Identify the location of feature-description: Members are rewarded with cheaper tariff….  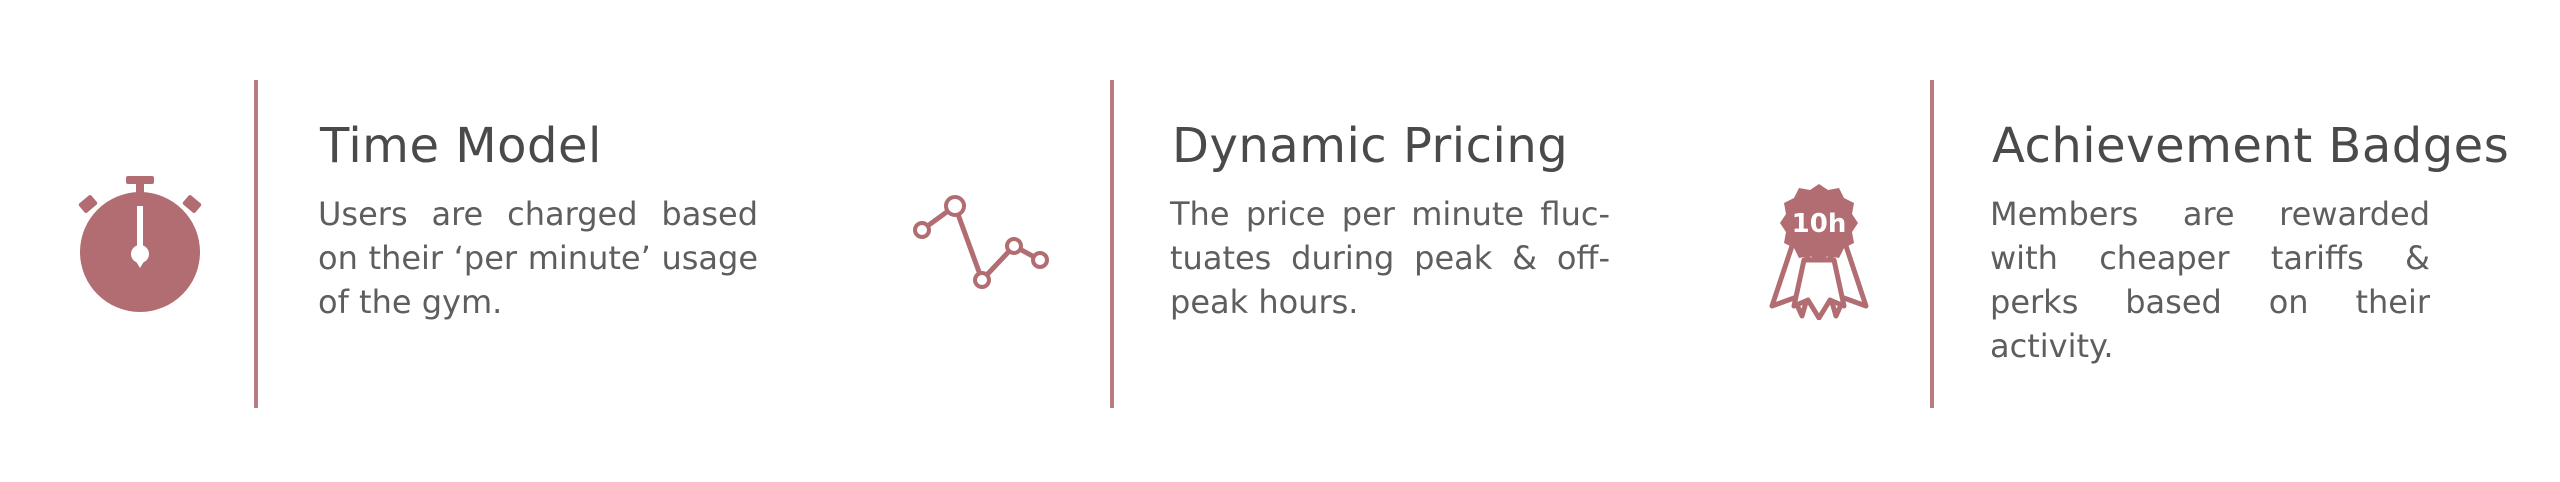
(2210, 280).